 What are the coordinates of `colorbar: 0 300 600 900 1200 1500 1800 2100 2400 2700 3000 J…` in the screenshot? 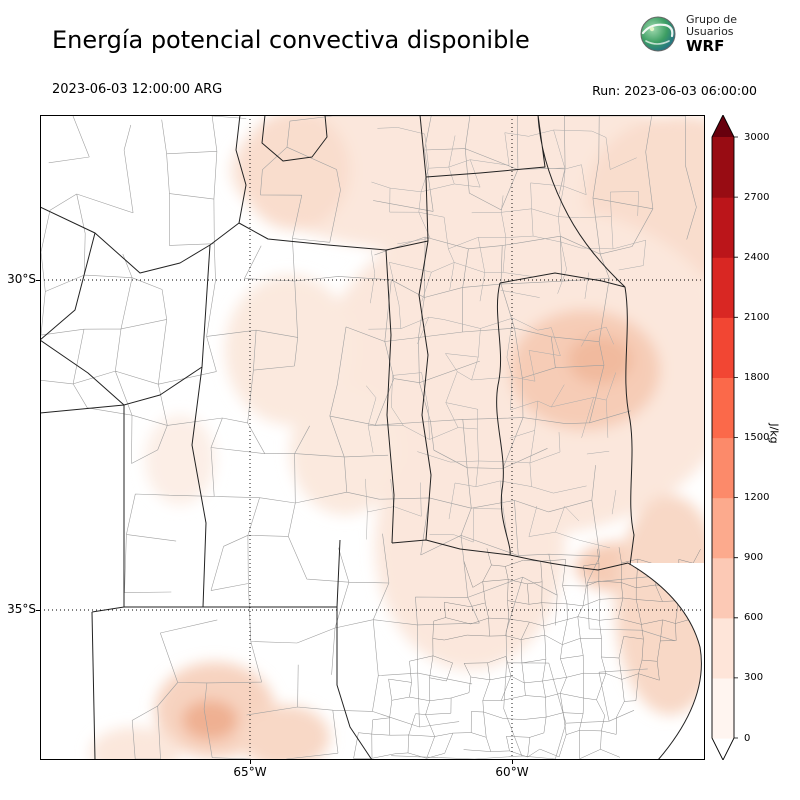 It's located at (753, 437).